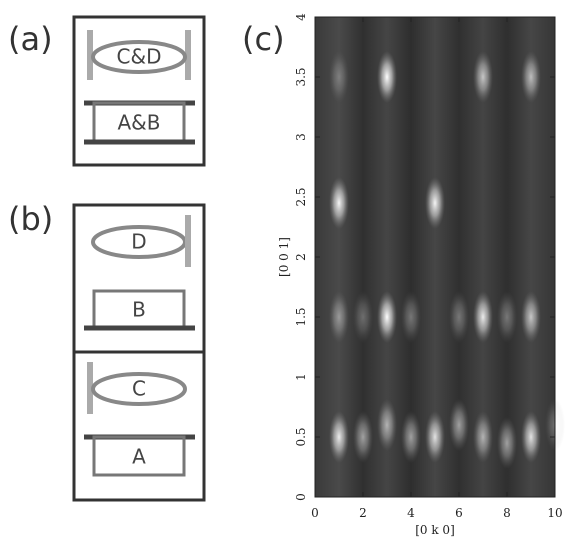 Image resolution: width=566 pixels, height=541 pixels. Describe the element at coordinates (315, 513) in the screenshot. I see `x-tick-label: 0` at that location.